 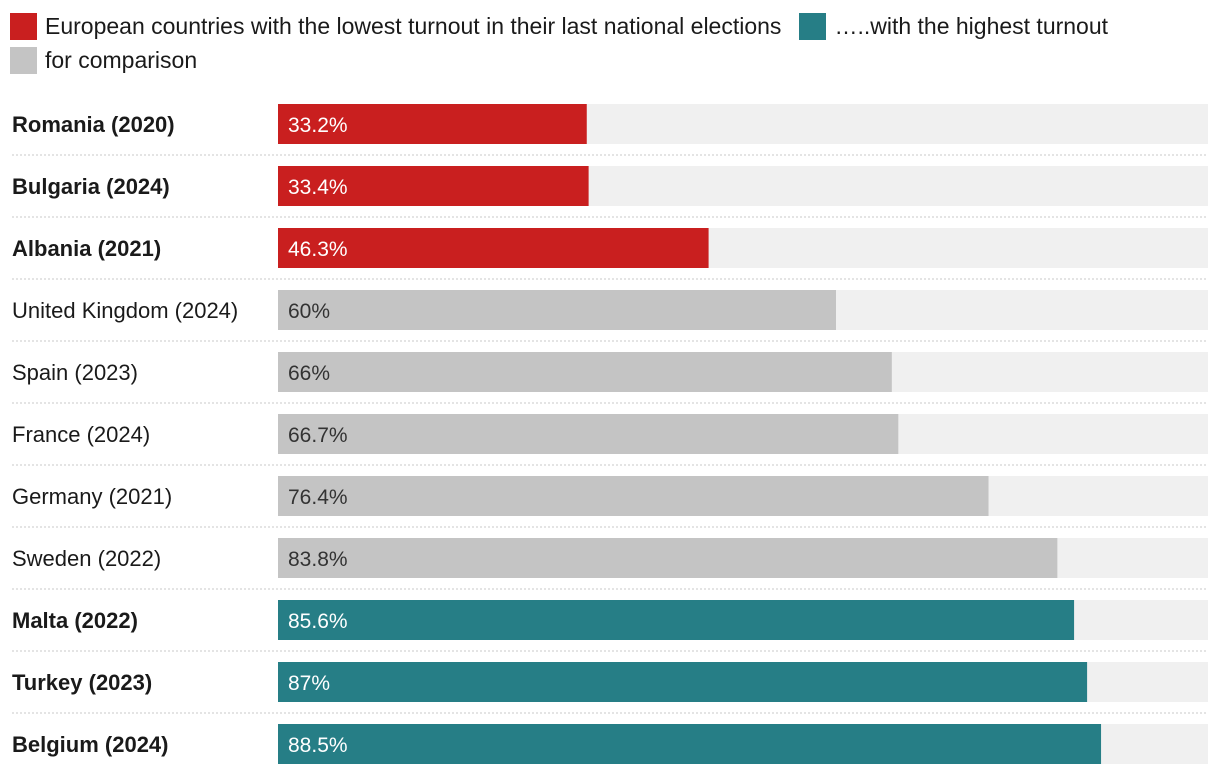 I want to click on legend-entry-highest: …..with the highest turnout, so click(x=953, y=26).